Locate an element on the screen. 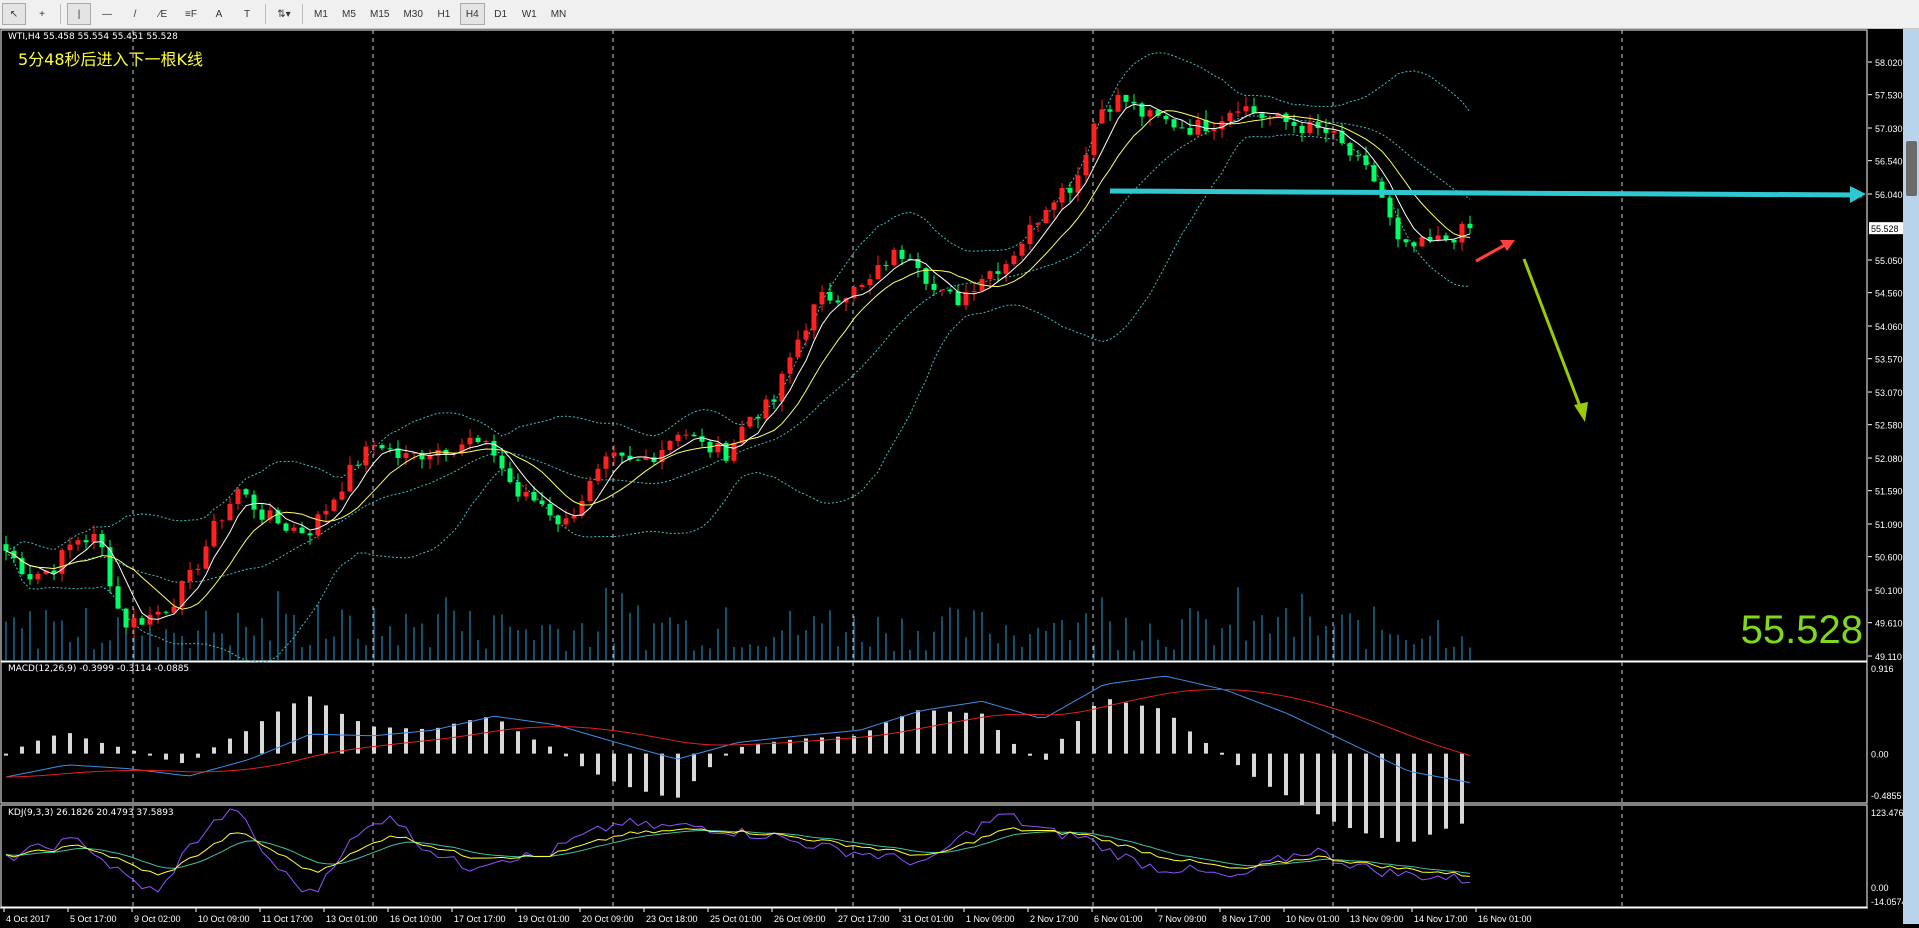  kdj-pane-frame is located at coordinates (934, 856).